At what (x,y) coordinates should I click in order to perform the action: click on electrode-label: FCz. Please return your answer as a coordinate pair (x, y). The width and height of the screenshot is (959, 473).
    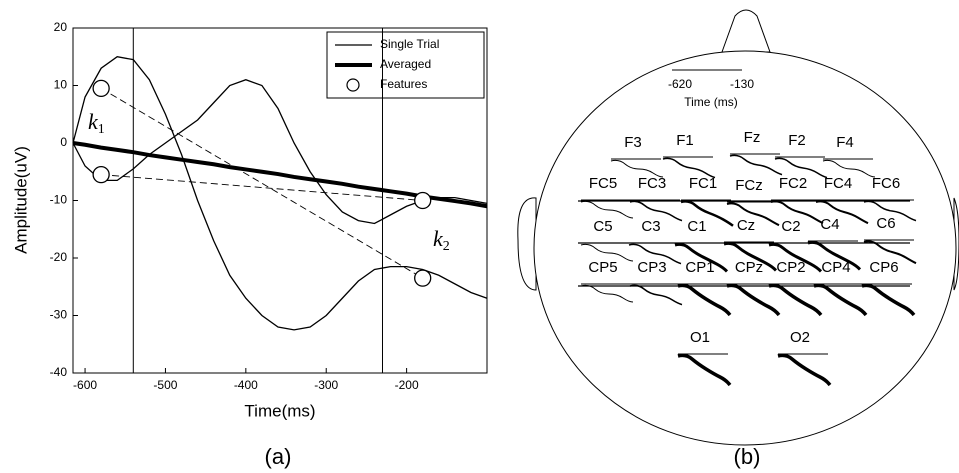
    Looking at the image, I should click on (749, 185).